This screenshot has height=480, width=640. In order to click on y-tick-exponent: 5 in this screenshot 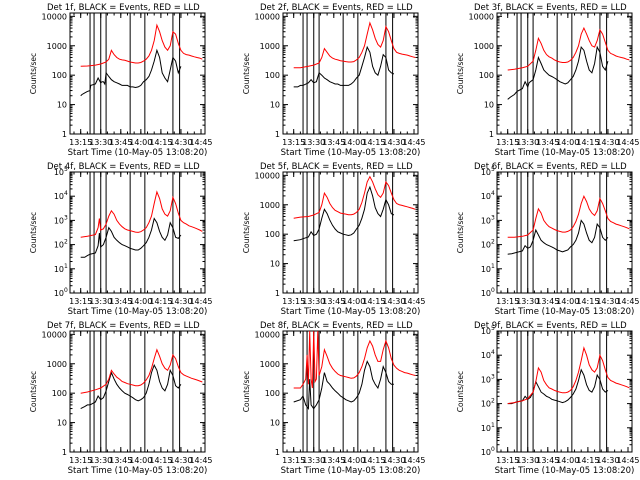, I will do `click(66, 169)`.